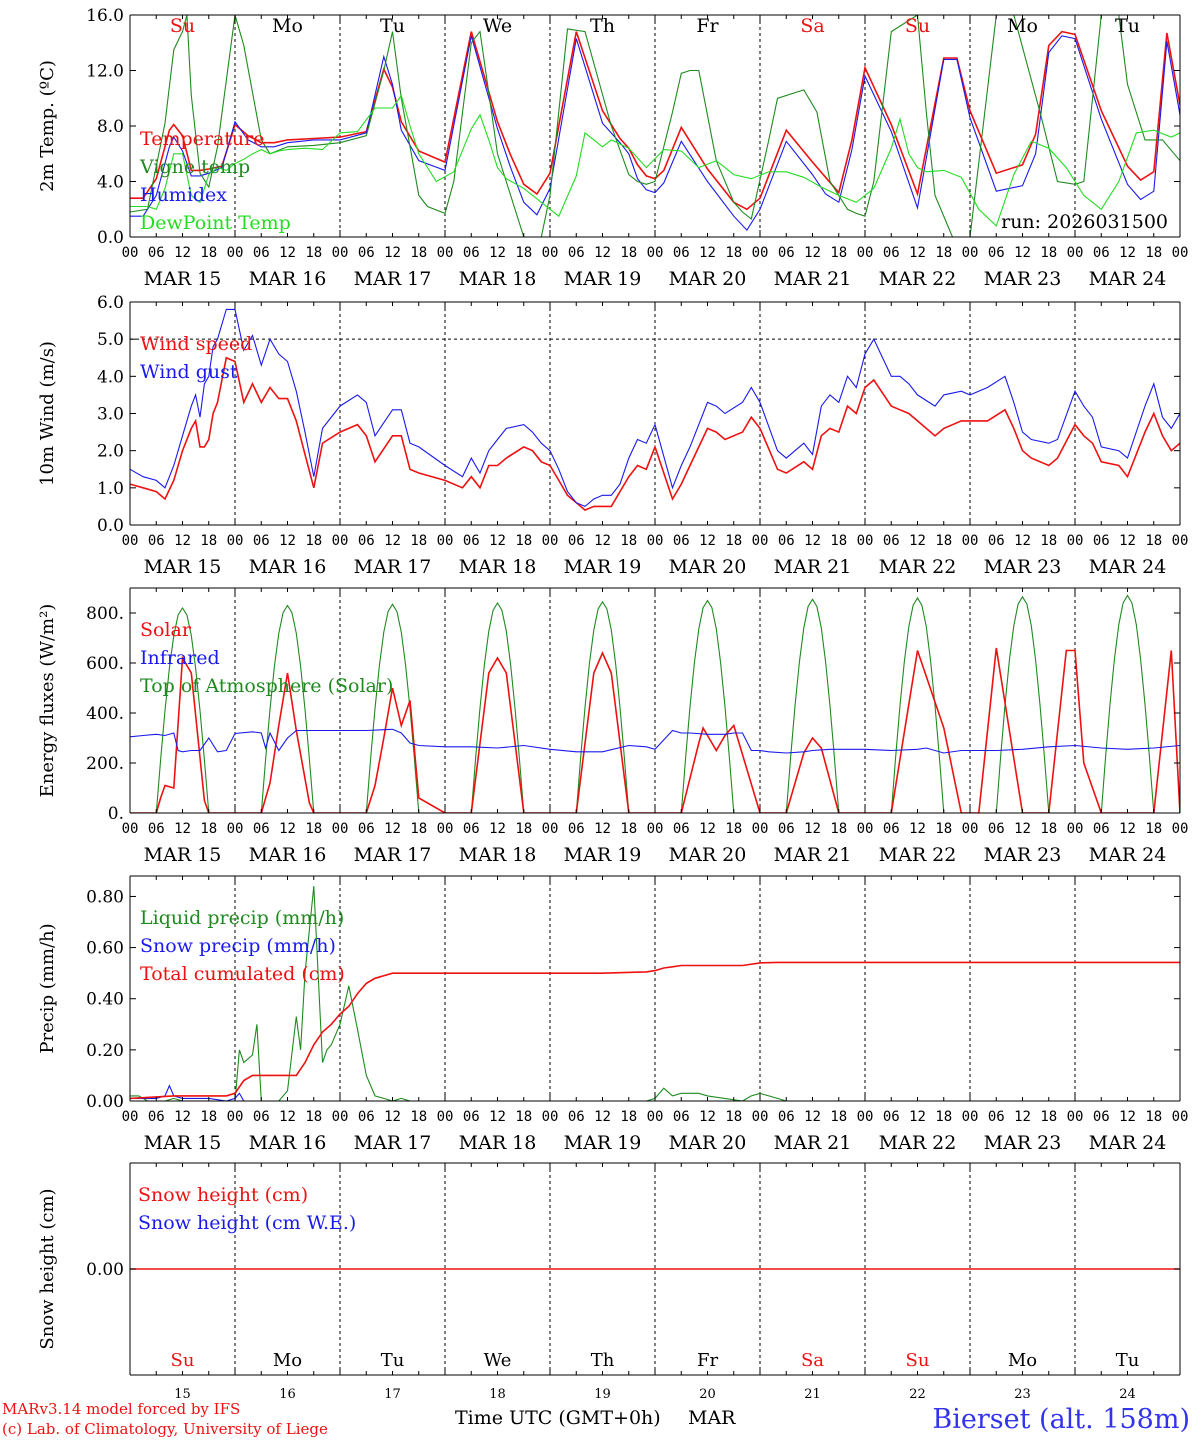  Describe the element at coordinates (707, 1394) in the screenshot. I see `x-date-number: 20` at that location.